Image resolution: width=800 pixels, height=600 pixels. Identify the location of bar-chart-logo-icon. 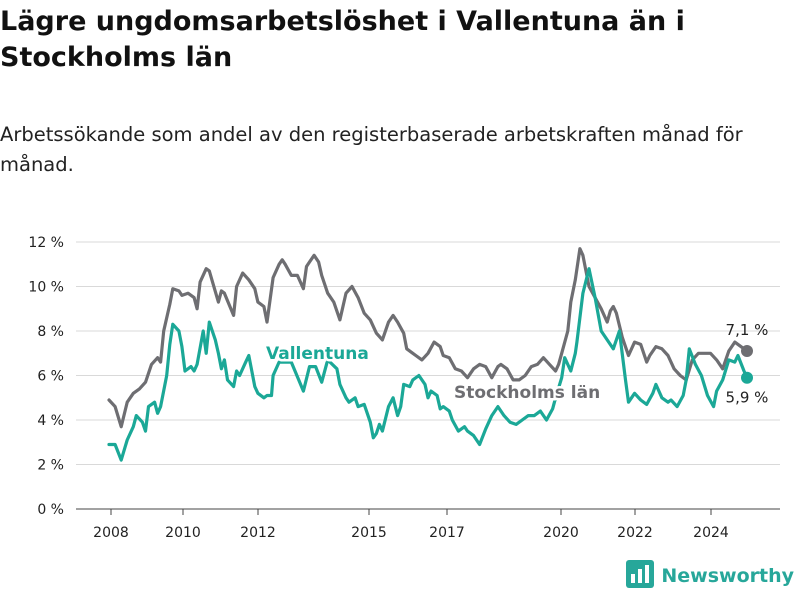
(640, 576).